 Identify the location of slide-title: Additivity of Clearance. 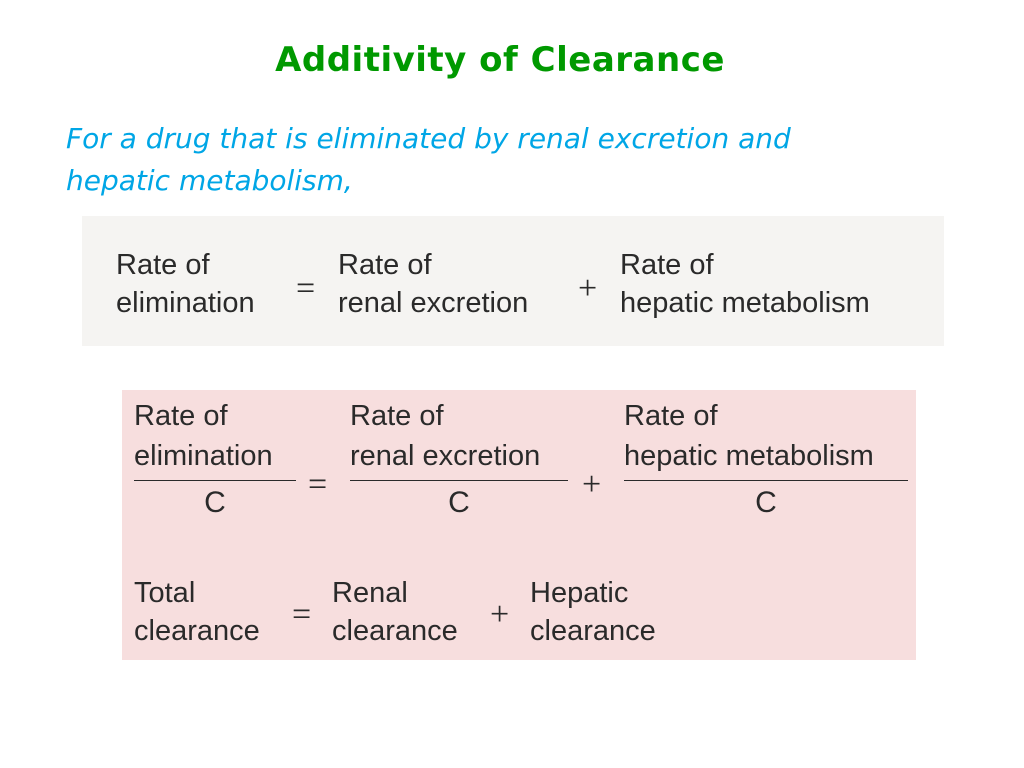
(500, 60).